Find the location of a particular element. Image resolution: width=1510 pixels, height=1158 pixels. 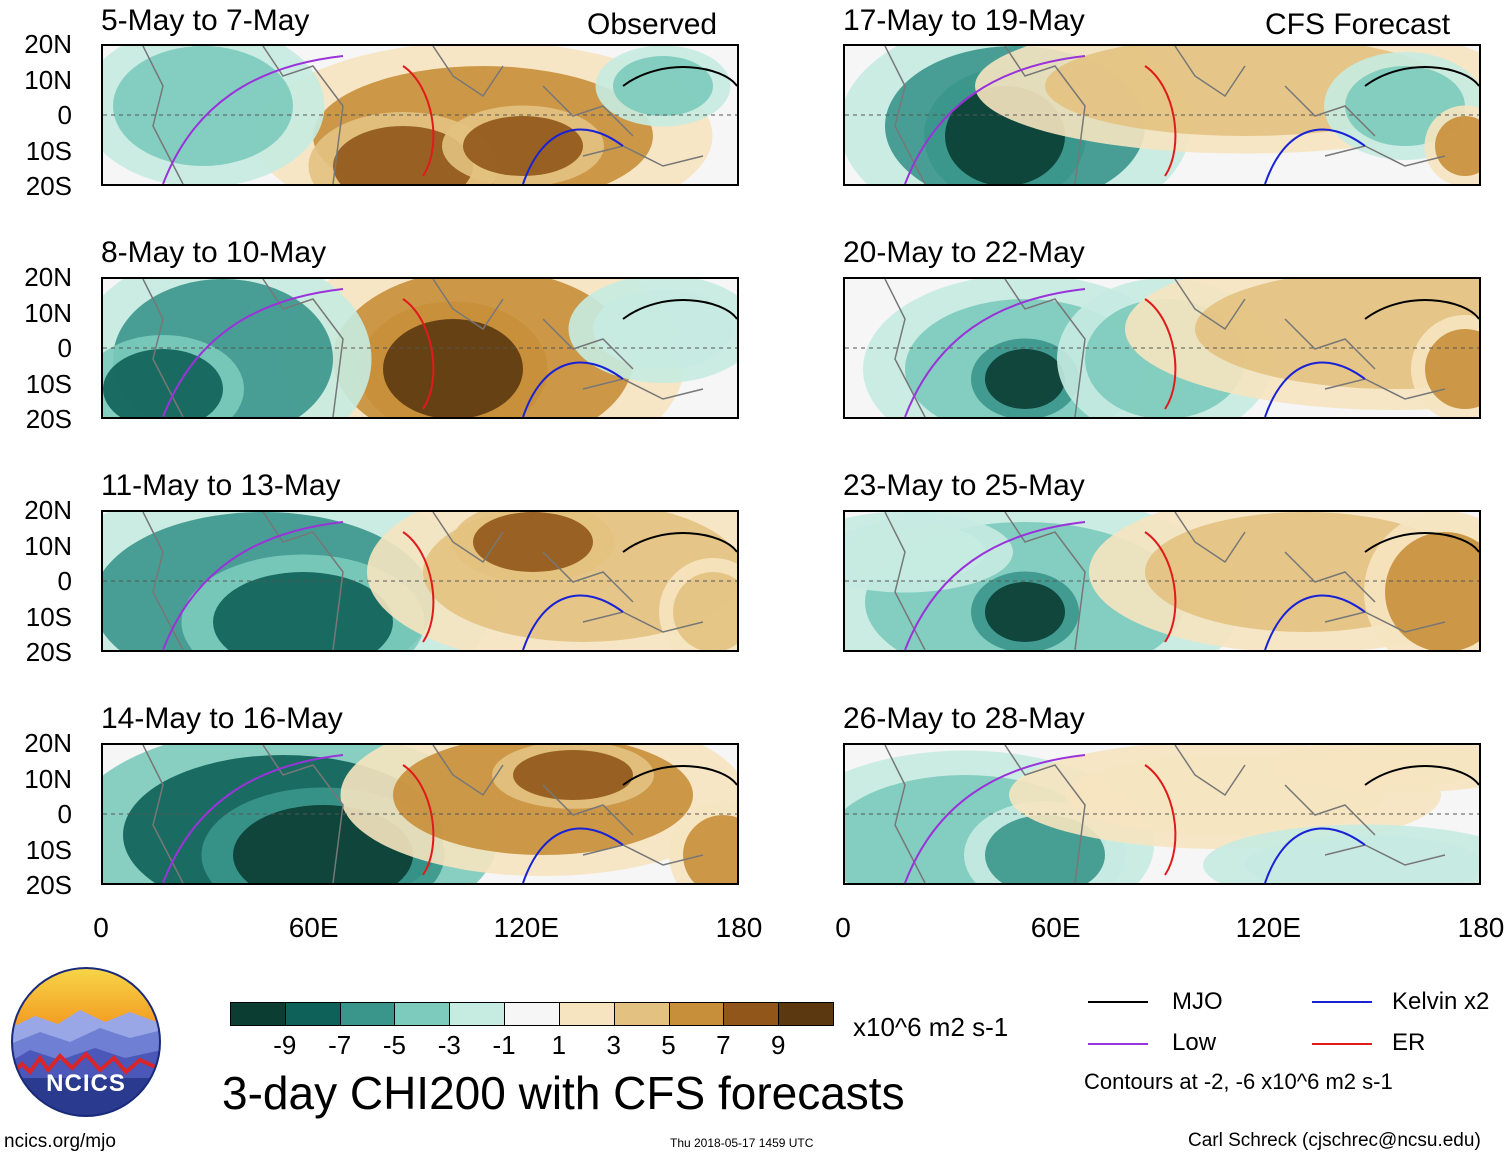

legend-er-line is located at coordinates (1342, 1044).